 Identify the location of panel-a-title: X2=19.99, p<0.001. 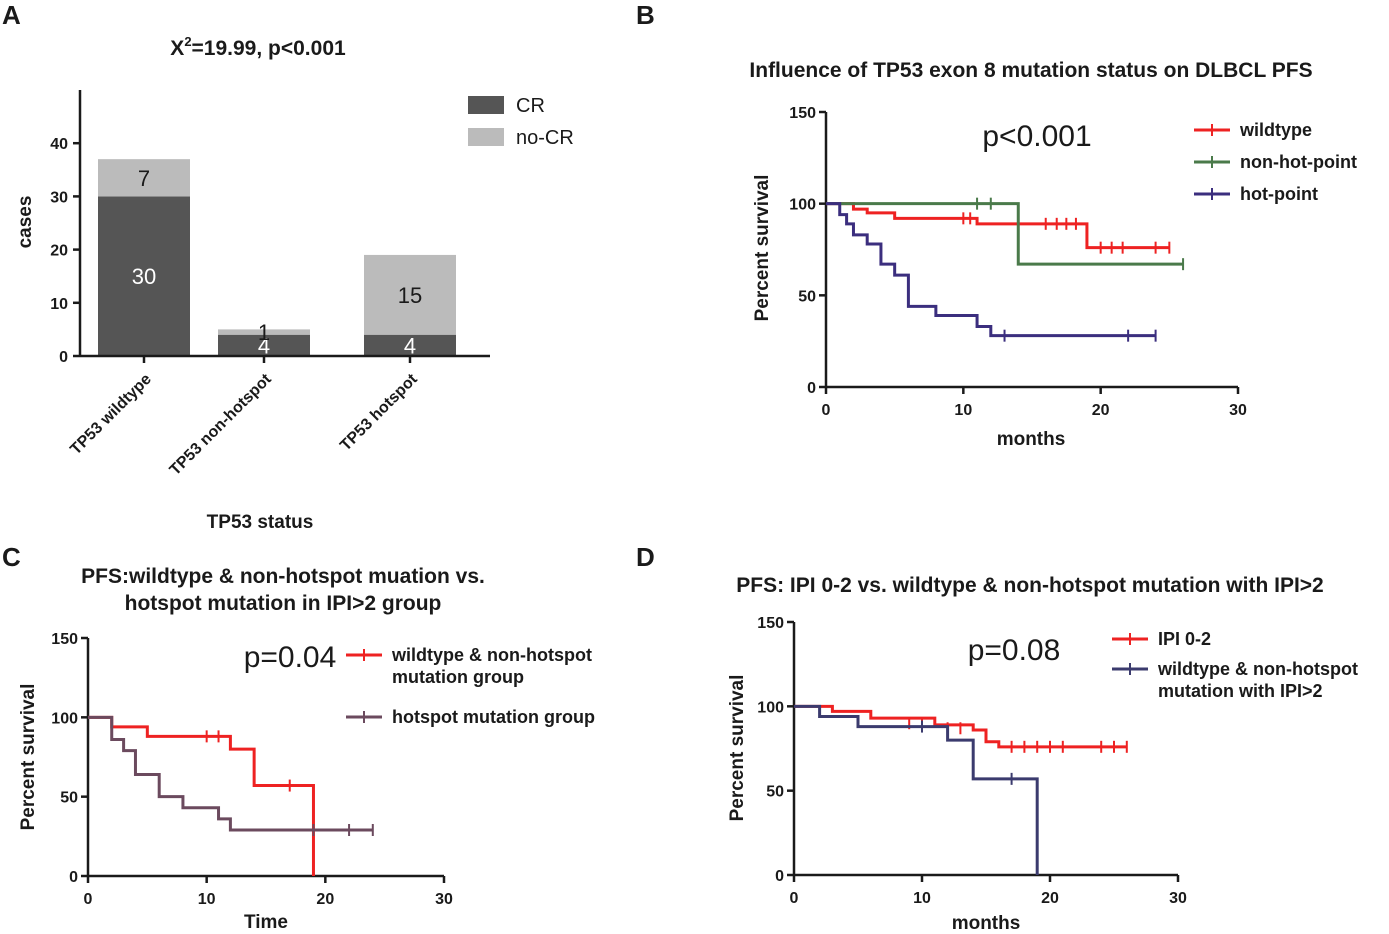
(258, 47).